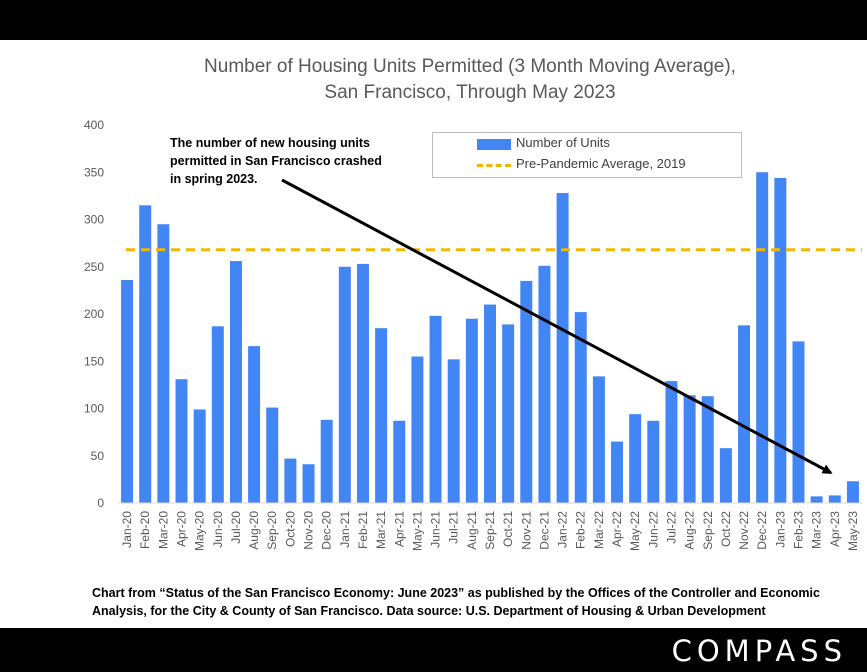 This screenshot has height=672, width=867. What do you see at coordinates (127, 529) in the screenshot?
I see `x-tick-label: Jan-20` at bounding box center [127, 529].